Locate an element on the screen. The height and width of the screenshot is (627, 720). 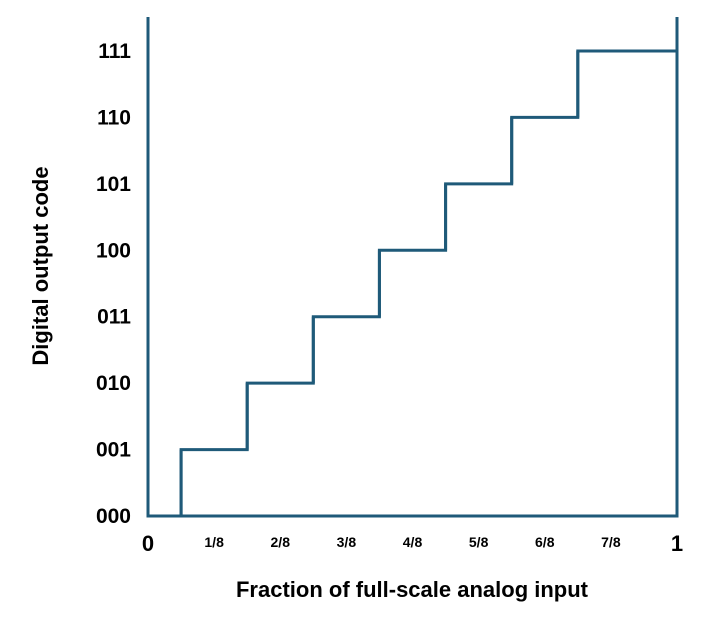
y-tick-label: 100 is located at coordinates (113, 250).